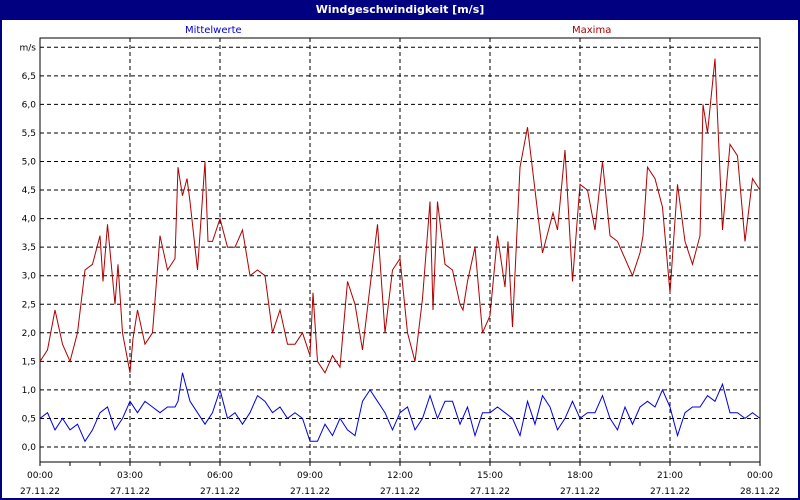 The width and height of the screenshot is (800, 500). What do you see at coordinates (29, 305) in the screenshot?
I see `y-tick-label: 2,5` at bounding box center [29, 305].